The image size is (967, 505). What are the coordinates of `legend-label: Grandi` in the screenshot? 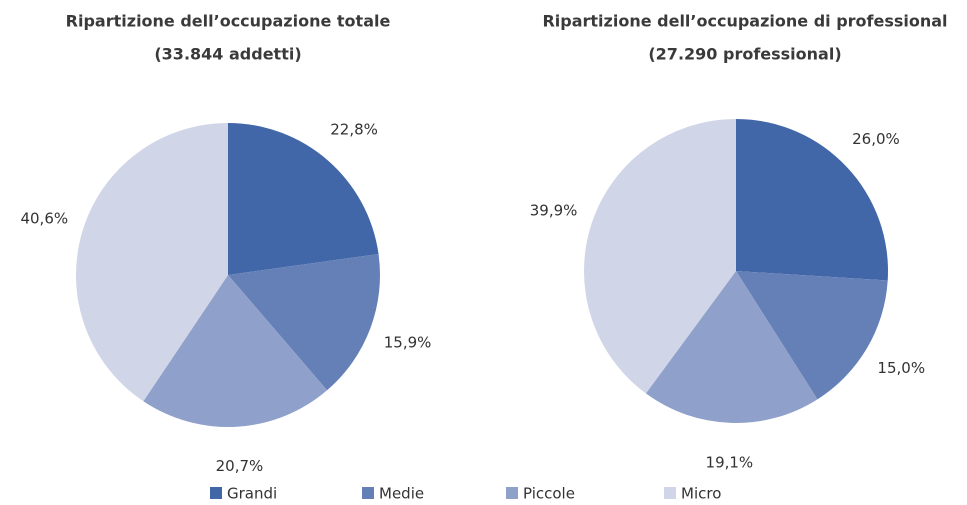 It's located at (252, 494).